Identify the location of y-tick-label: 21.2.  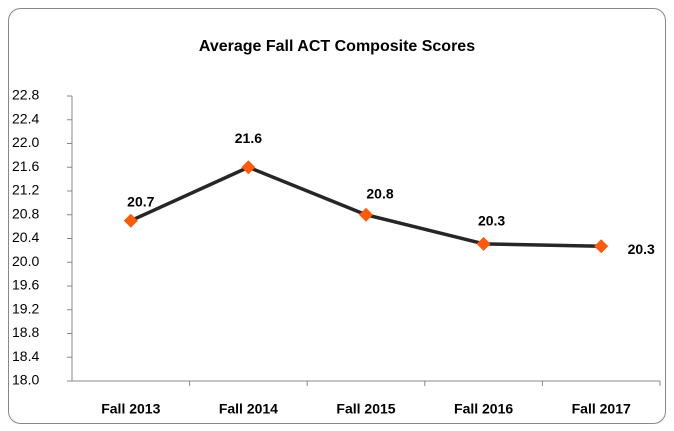
(25, 190).